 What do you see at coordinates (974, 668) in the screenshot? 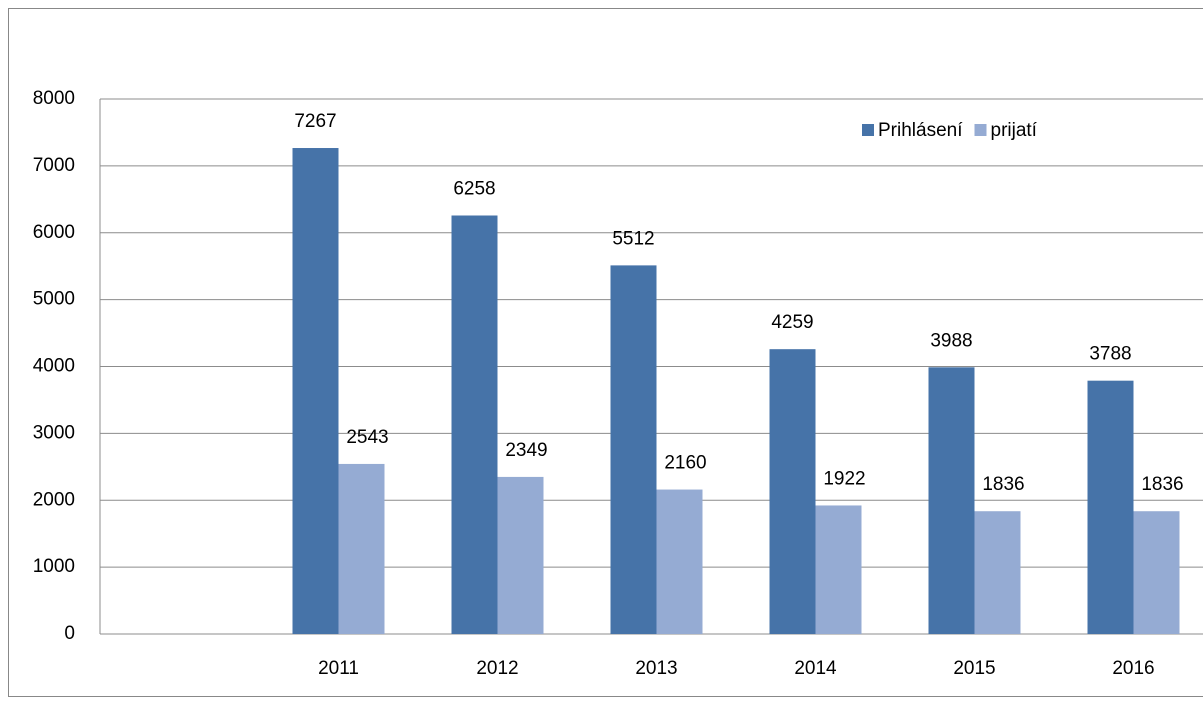
I see `x-tick-label: 2015` at bounding box center [974, 668].